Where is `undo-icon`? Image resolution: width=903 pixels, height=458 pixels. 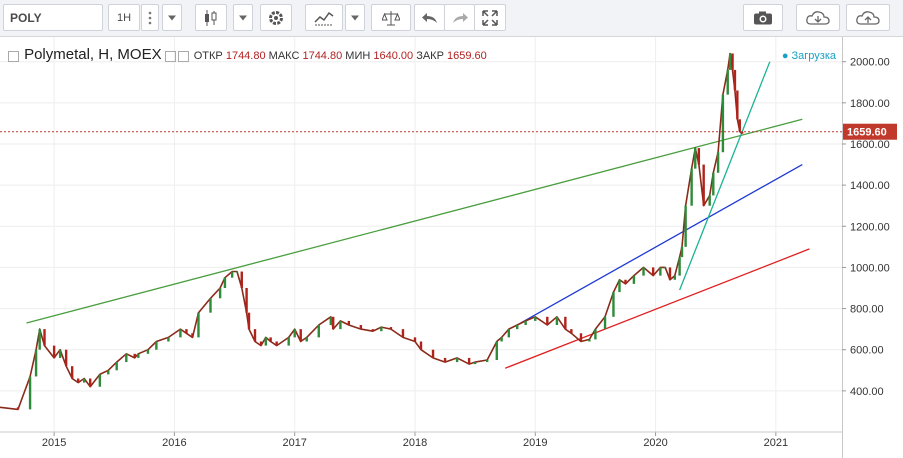
undo-icon is located at coordinates (429, 17).